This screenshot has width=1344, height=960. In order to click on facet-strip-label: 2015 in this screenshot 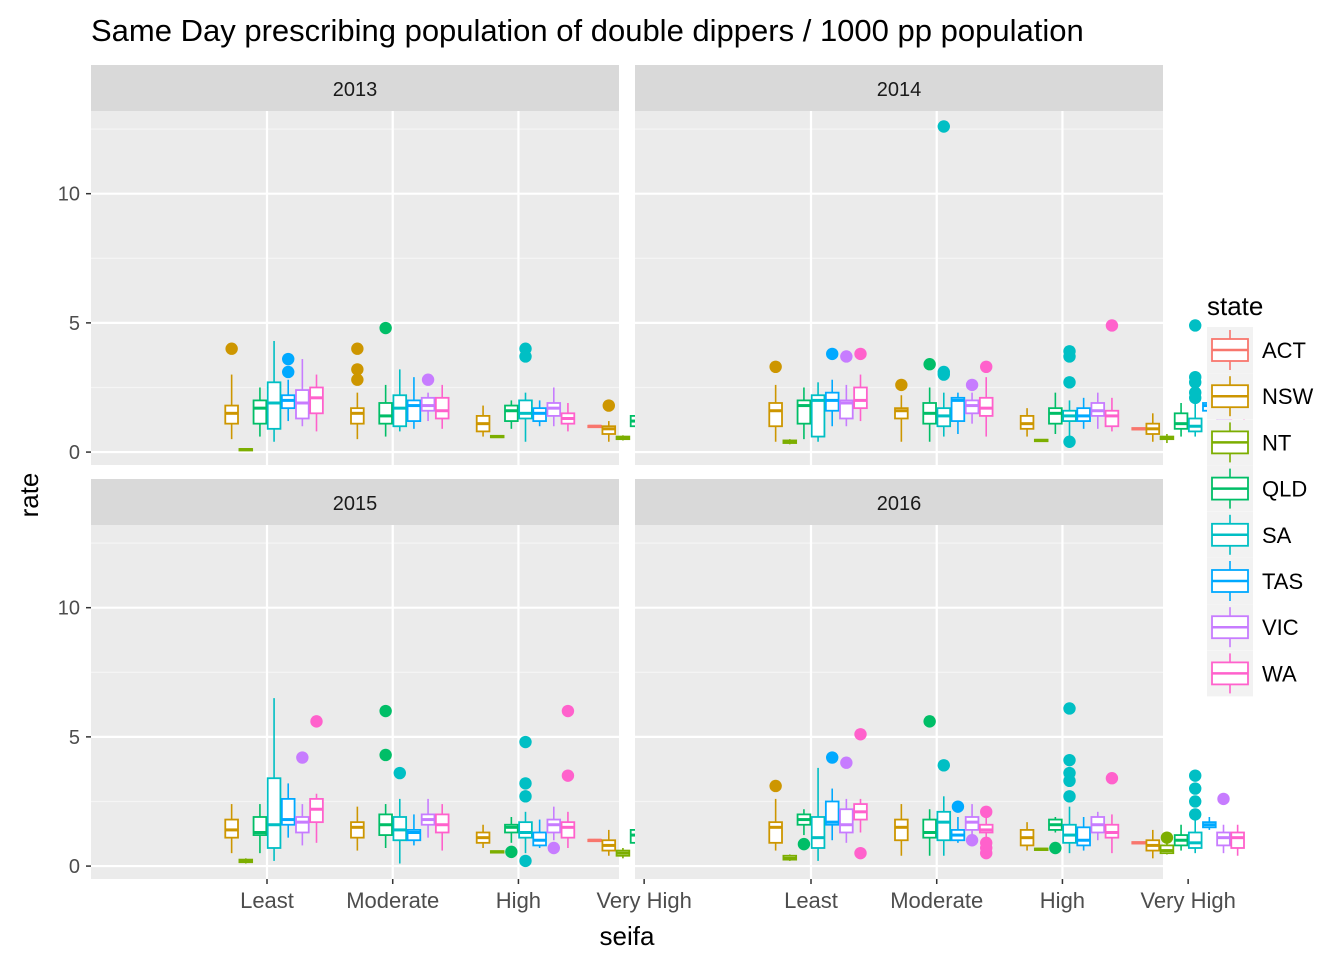, I will do `click(355, 504)`.